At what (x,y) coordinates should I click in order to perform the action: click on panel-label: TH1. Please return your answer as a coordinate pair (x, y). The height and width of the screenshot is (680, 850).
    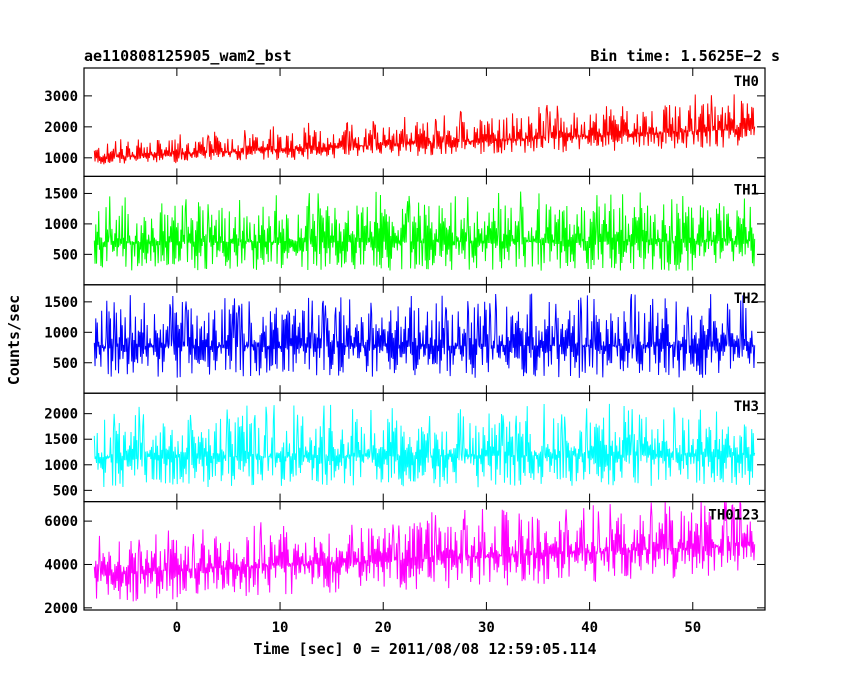
    Looking at the image, I should click on (746, 190).